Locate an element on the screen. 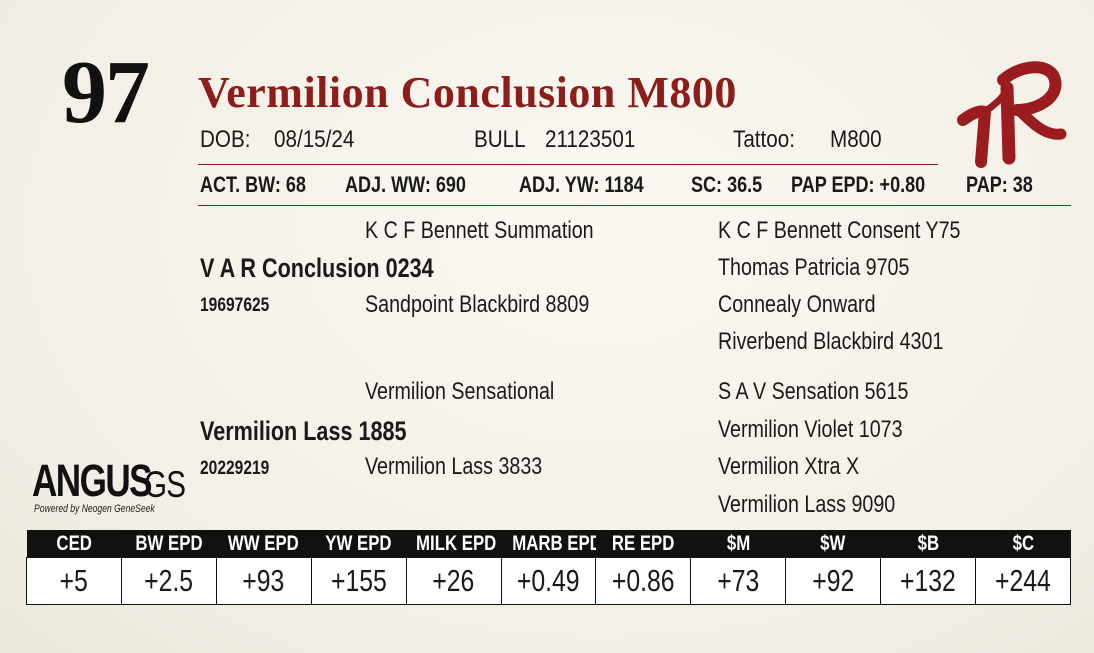 This screenshot has width=1094, height=653. epd-value-bw: +2.5 is located at coordinates (168, 581).